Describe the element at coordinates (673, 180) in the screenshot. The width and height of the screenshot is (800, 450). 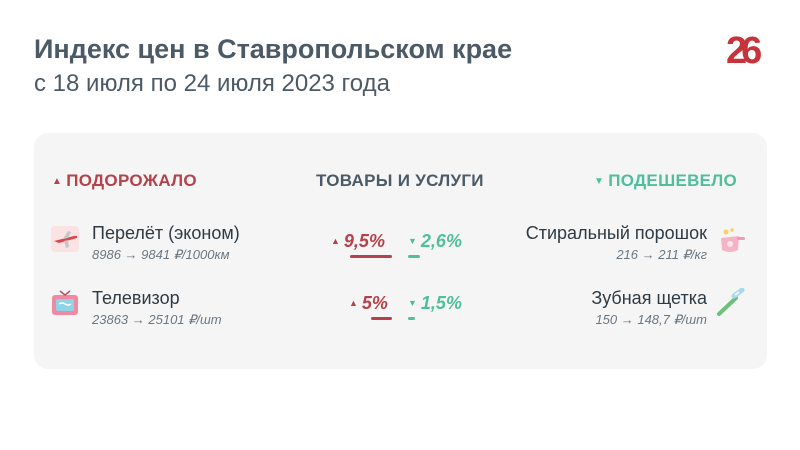
I see `column-down-label: ПОДЕШЕВЕЛО` at that location.